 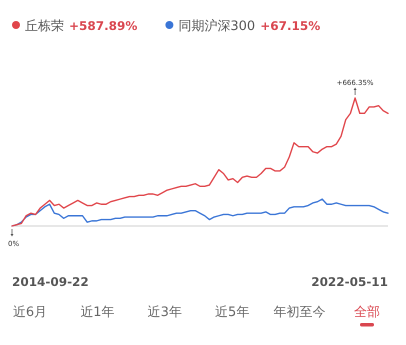 I want to click on text: 全部, so click(x=367, y=312).